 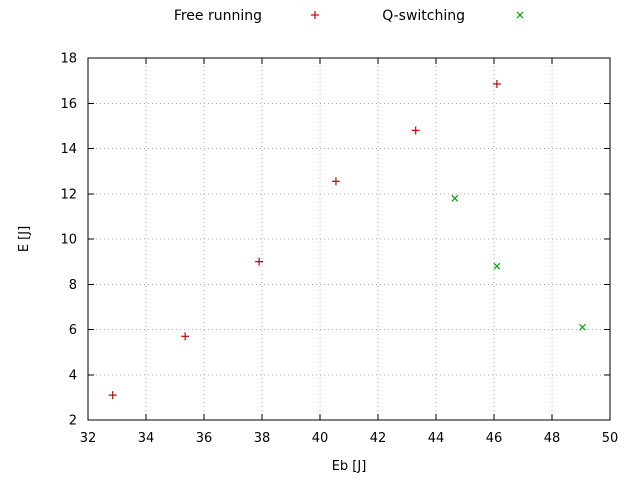 What do you see at coordinates (73, 285) in the screenshot?
I see `y-tick-label: 8` at bounding box center [73, 285].